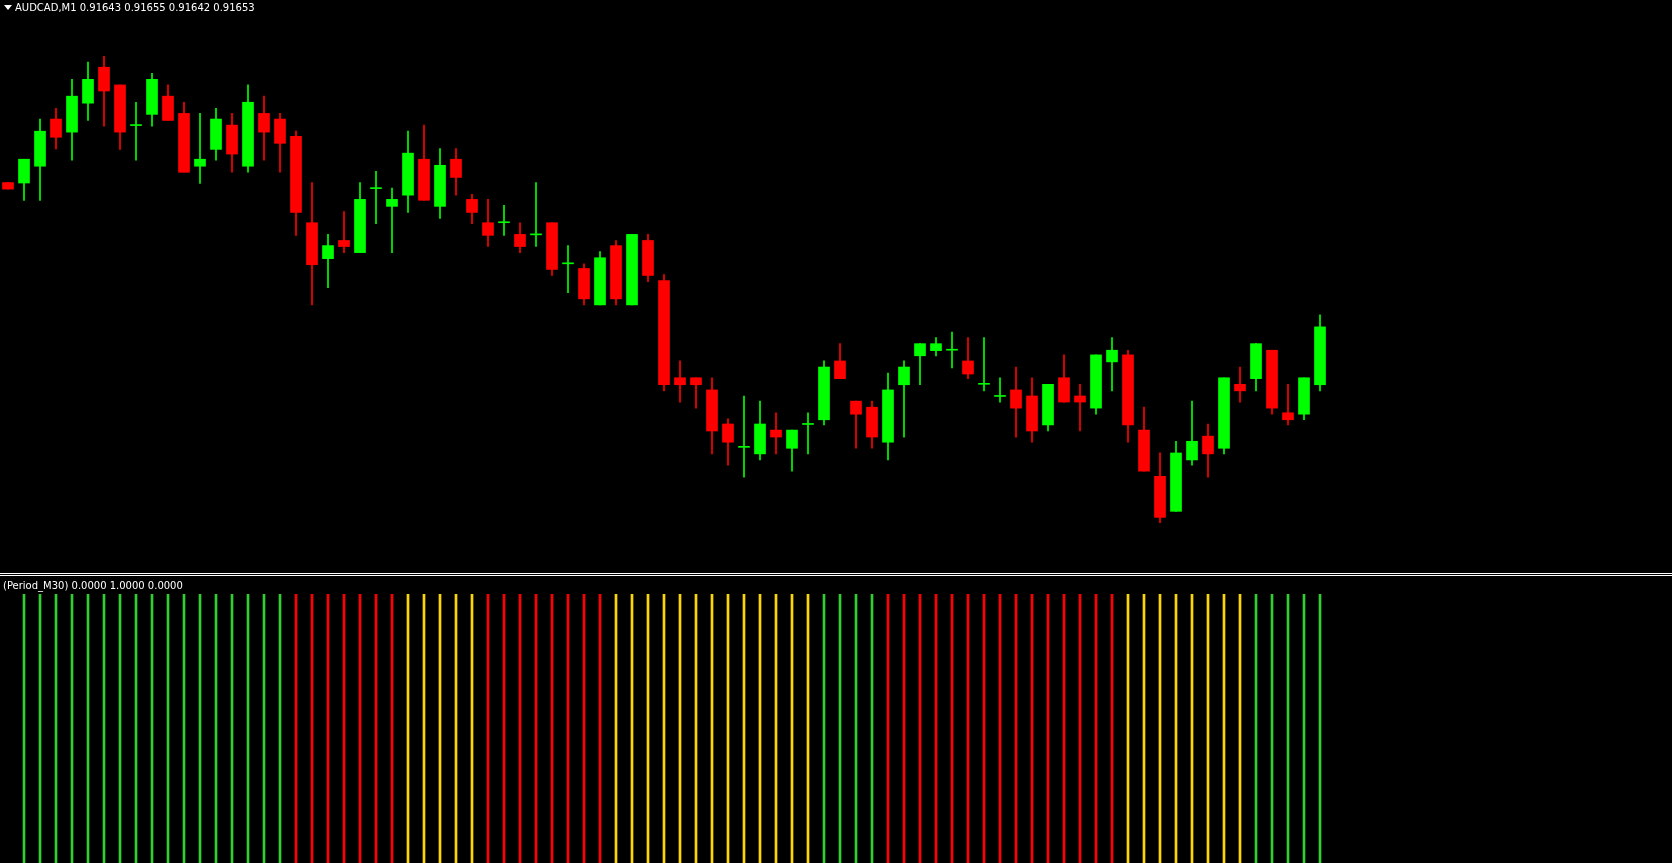 The width and height of the screenshot is (1672, 863). What do you see at coordinates (93, 586) in the screenshot?
I see `chart-title: (Period_M30) 0.0000 1.0000 0.0000` at bounding box center [93, 586].